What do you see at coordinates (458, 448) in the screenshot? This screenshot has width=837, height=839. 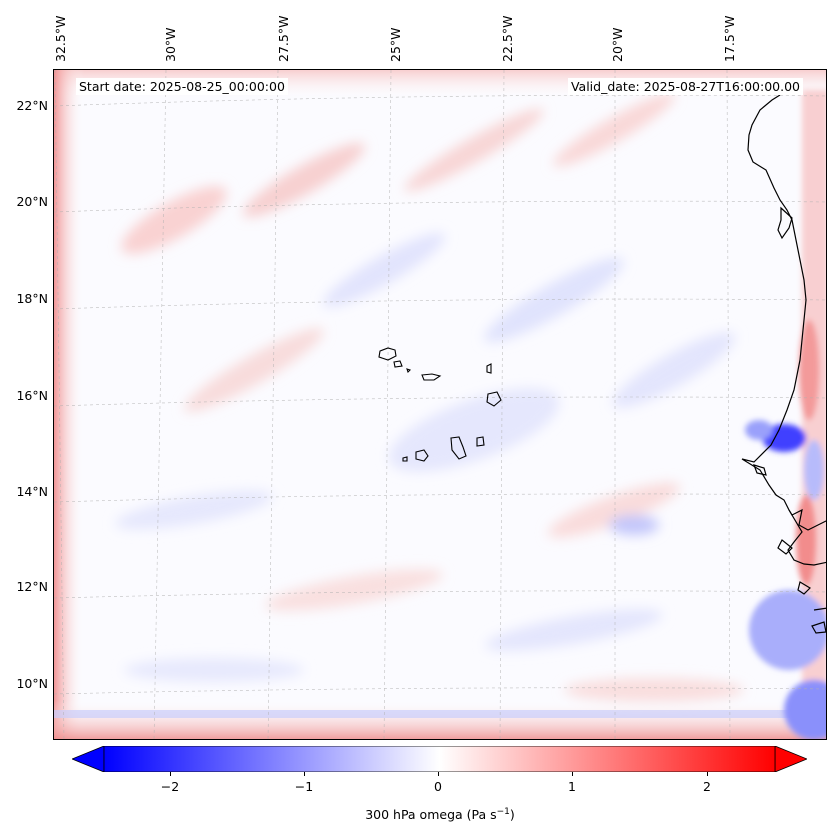 I see `island-santiago` at bounding box center [458, 448].